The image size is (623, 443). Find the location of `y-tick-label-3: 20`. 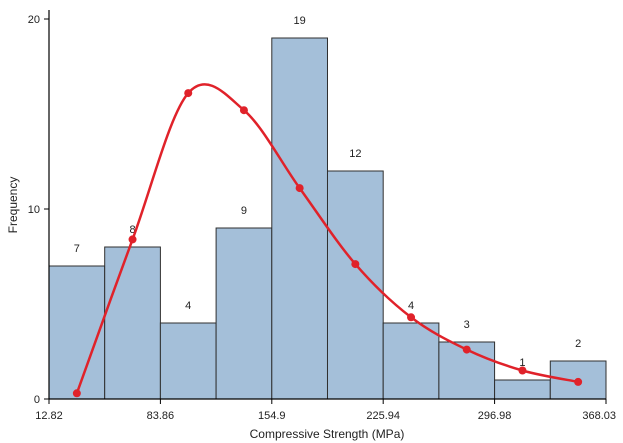

y-tick-label-3: 20 is located at coordinates (34, 20).